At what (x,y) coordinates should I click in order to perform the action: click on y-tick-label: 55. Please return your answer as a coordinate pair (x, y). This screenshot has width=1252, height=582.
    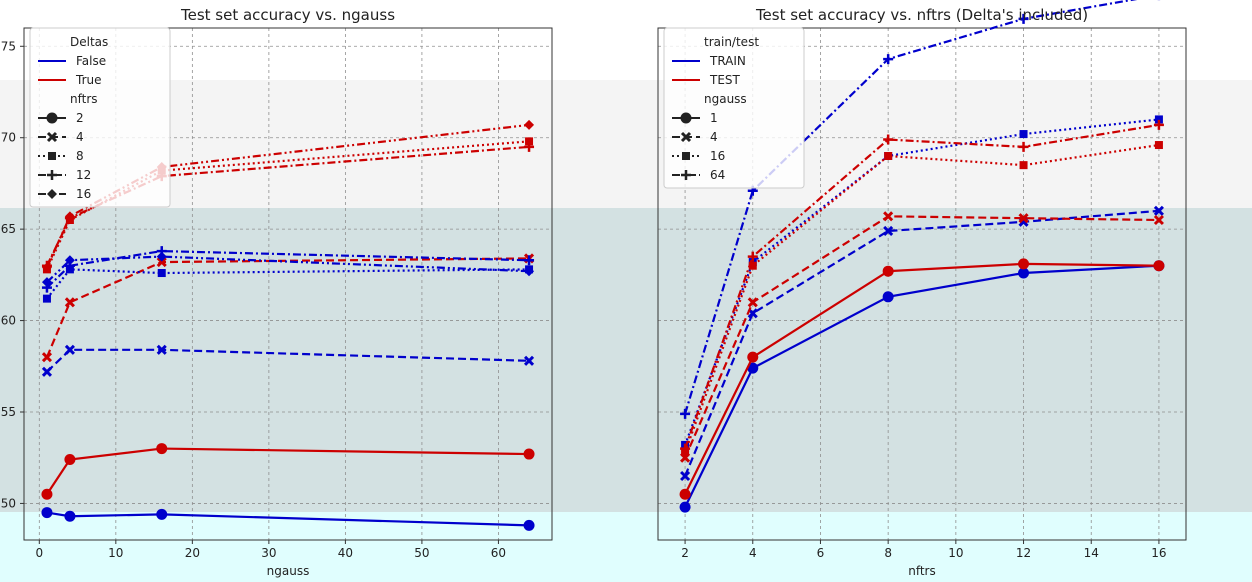
    Looking at the image, I should click on (8, 412).